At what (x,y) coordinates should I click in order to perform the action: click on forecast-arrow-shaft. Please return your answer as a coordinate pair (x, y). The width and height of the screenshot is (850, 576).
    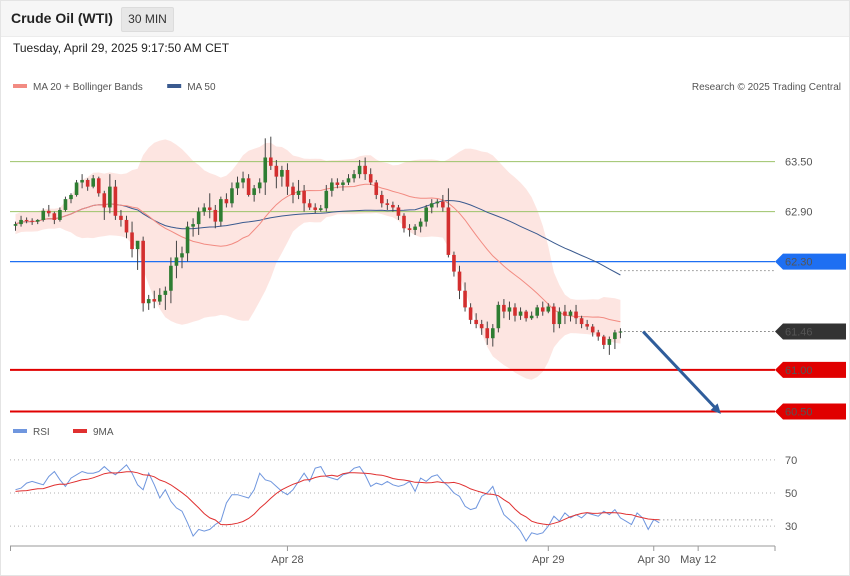
    Looking at the image, I should click on (680, 370).